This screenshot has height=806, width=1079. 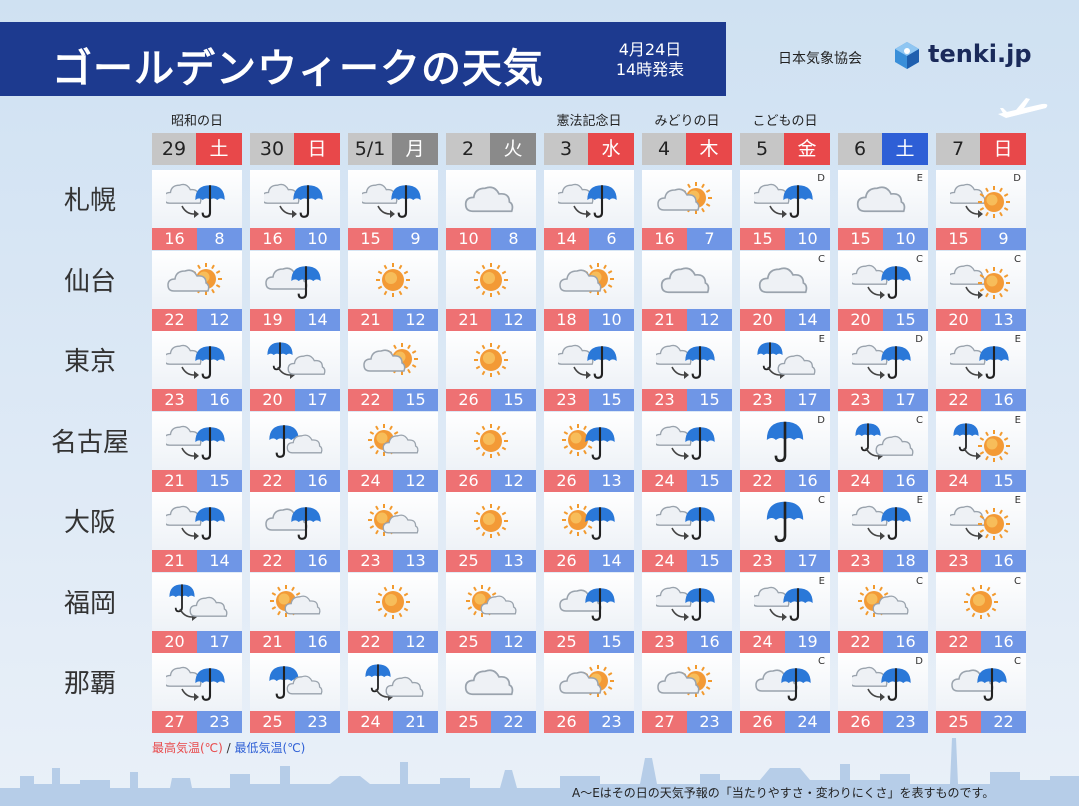 What do you see at coordinates (860, 149) in the screenshot?
I see `day-number: 6` at bounding box center [860, 149].